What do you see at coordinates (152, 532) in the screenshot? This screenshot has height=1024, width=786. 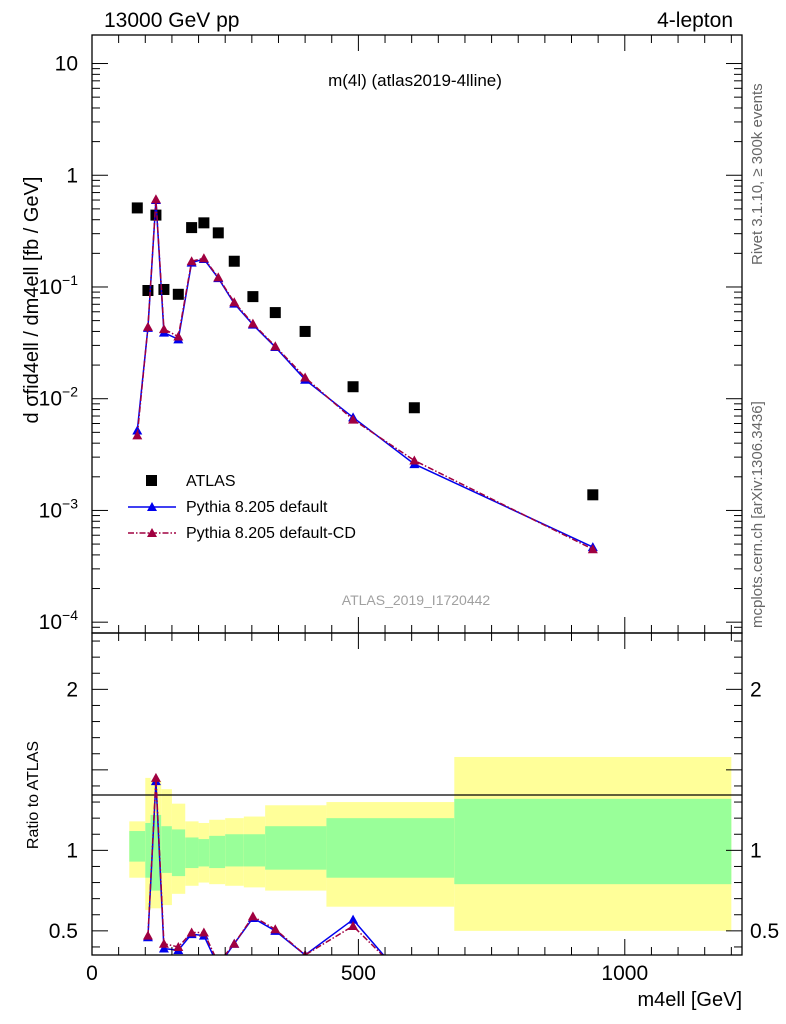 I see `legend-marker-default-cd` at bounding box center [152, 532].